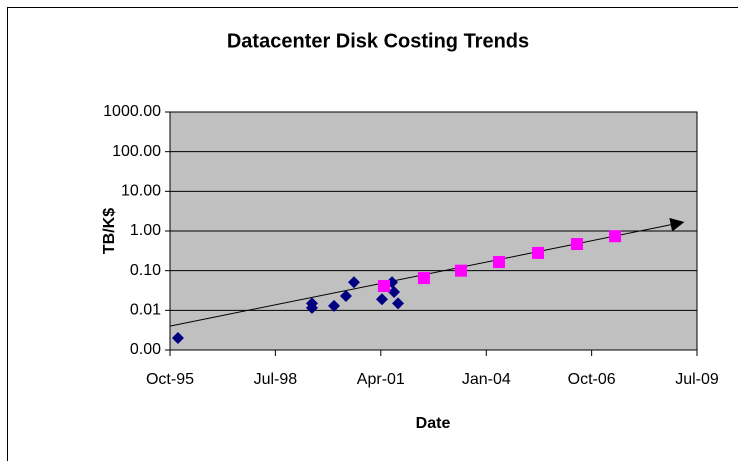  I want to click on y-tick-label: 1000.00, so click(132, 111).